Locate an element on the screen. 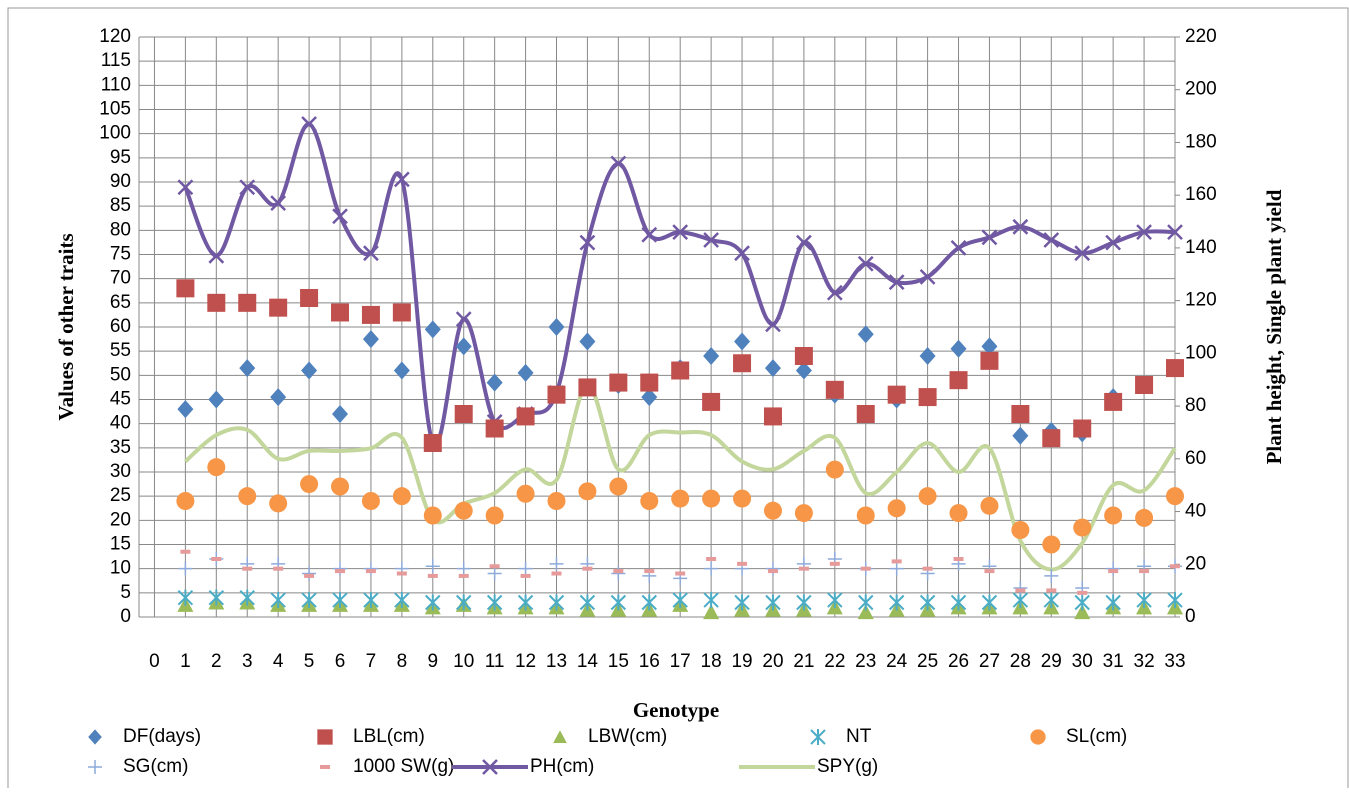 This screenshot has width=1349, height=793. y-tick-label: 55 is located at coordinates (120, 350).